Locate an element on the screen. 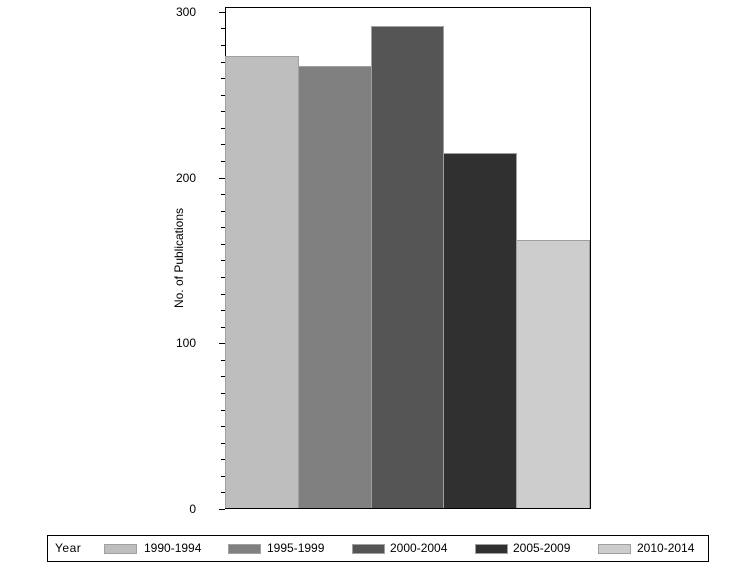 The width and height of the screenshot is (756, 567). bar-2010-2014 is located at coordinates (553, 373).